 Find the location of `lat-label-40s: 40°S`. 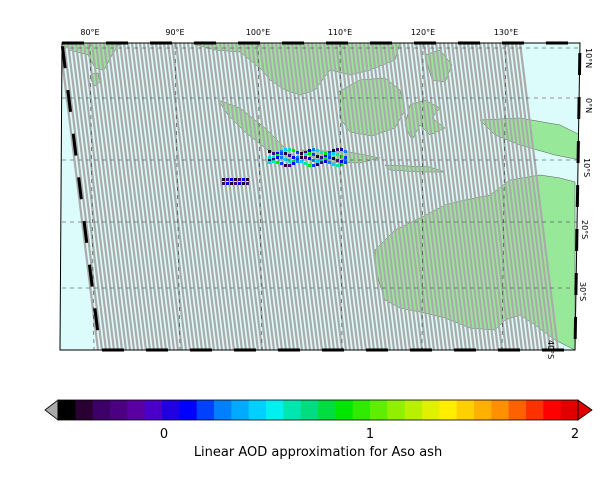

lat-label-40s: 40°S is located at coordinates (550, 349).